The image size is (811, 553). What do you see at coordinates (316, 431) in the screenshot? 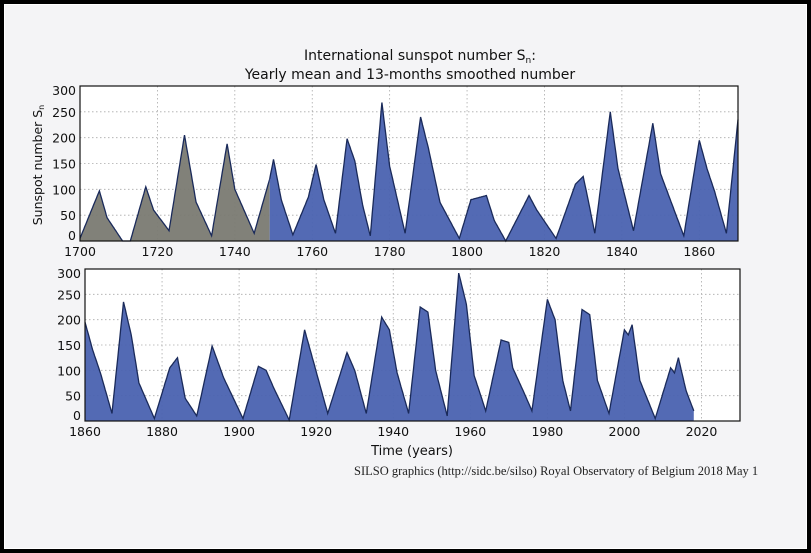
I see `x-tick-label: 1920` at bounding box center [316, 431].